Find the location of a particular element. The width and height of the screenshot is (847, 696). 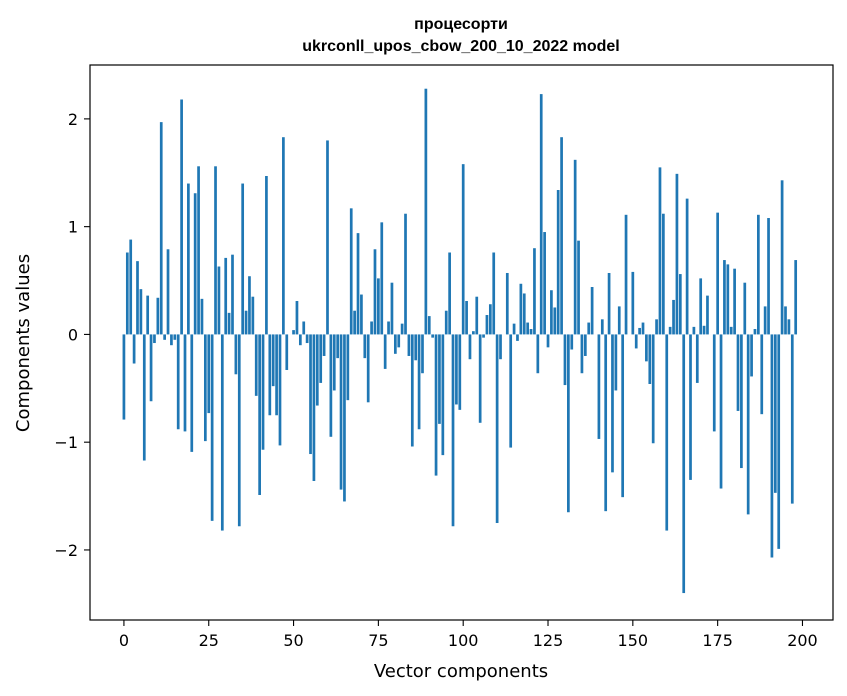

x-axis-label: Vector components is located at coordinates (461, 671).